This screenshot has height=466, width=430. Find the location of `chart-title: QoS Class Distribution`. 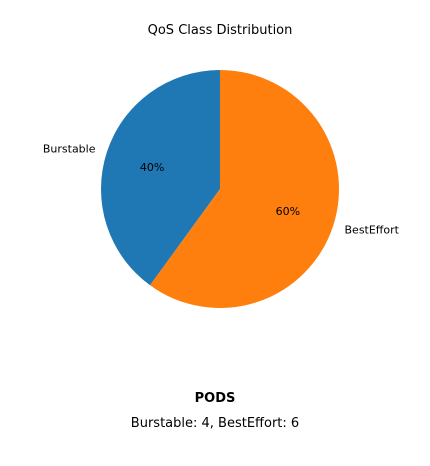

chart-title: QoS Class Distribution is located at coordinates (220, 30).